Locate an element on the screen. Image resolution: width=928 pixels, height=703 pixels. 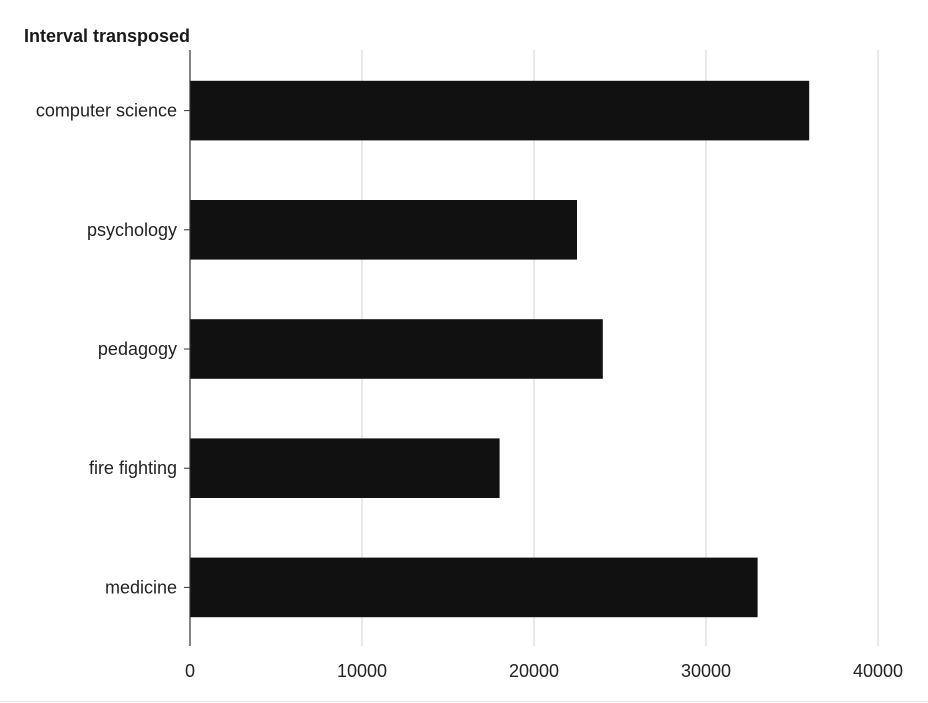
x-tick-label: 20000 is located at coordinates (534, 671).